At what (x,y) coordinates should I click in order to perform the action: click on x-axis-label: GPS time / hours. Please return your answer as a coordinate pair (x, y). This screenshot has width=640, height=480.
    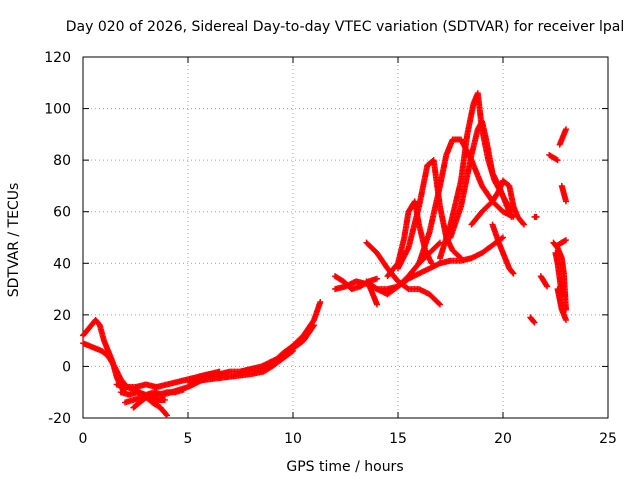
    Looking at the image, I should click on (344, 467).